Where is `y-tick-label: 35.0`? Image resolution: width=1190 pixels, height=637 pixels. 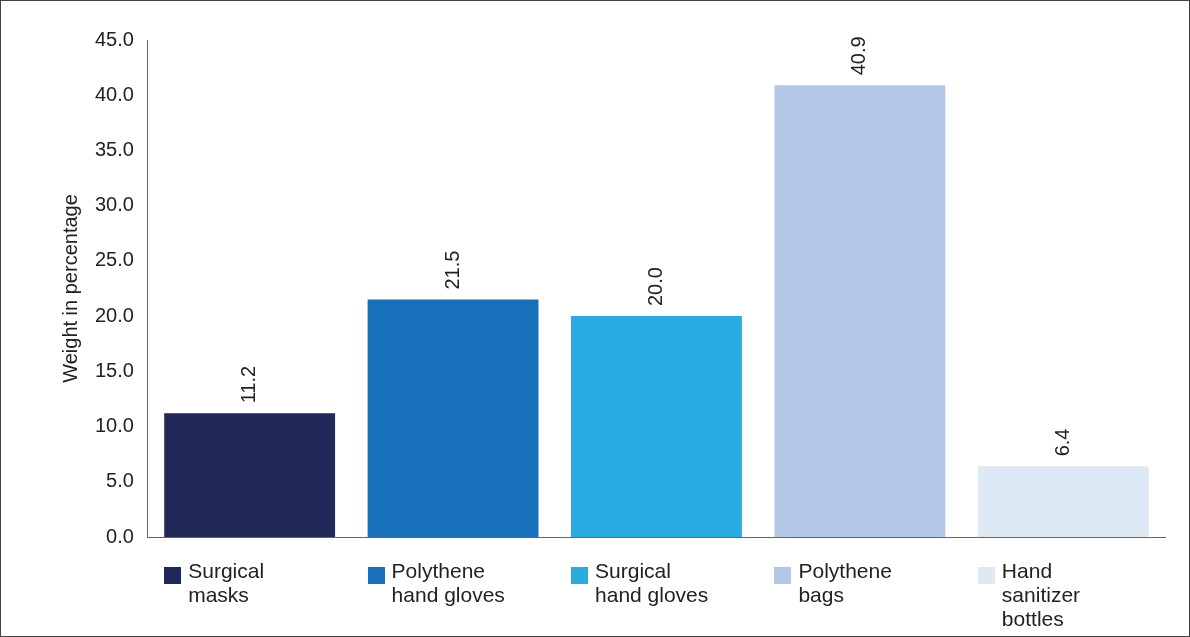 y-tick-label: 35.0 is located at coordinates (114, 148).